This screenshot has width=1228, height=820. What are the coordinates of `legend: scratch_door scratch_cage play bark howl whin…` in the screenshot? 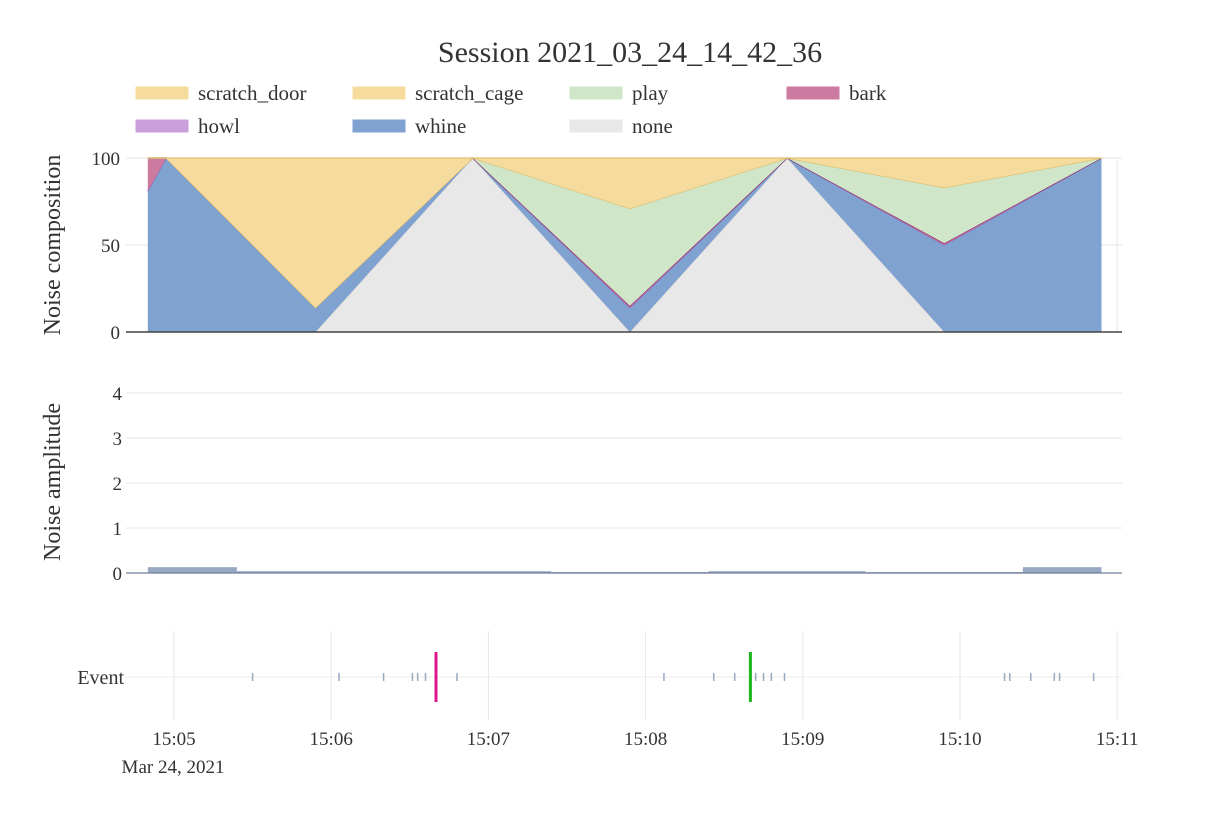 It's located at (511, 109).